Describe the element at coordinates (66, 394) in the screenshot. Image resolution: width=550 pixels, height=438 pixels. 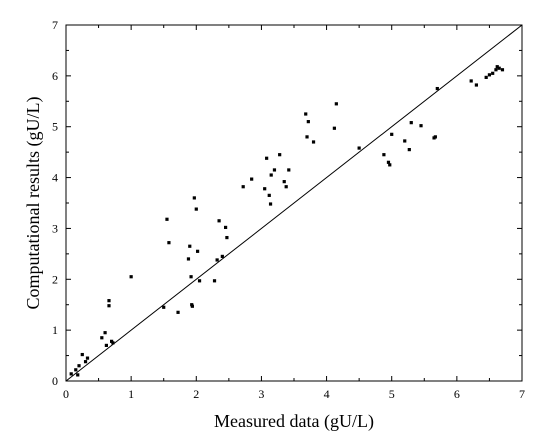
I see `x-tick-label: 0` at that location.